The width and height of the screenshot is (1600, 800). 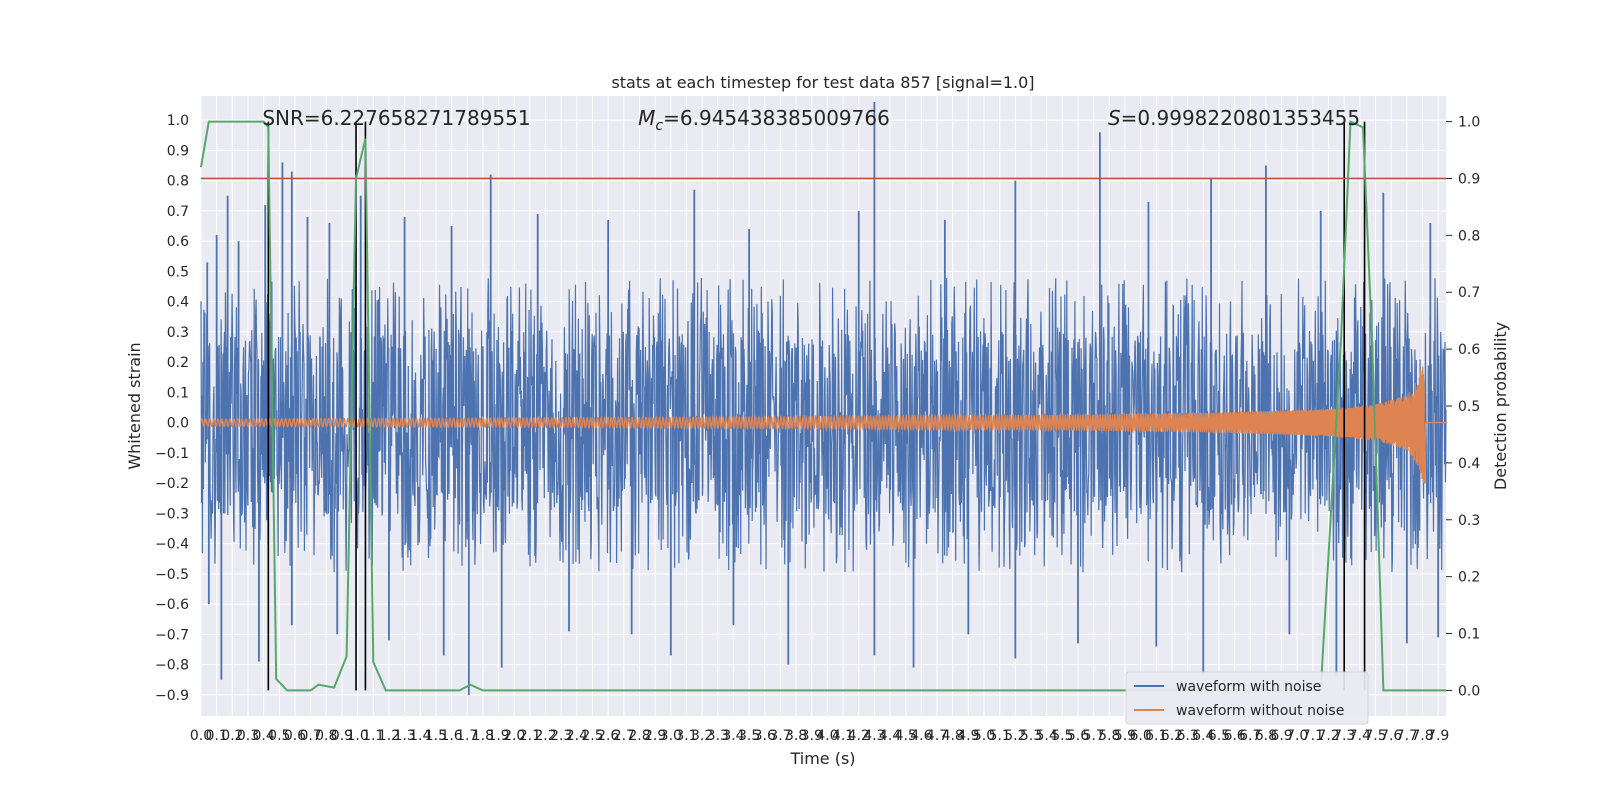 I want to click on y2-axis-label: Detection probability, so click(x=1500, y=406).